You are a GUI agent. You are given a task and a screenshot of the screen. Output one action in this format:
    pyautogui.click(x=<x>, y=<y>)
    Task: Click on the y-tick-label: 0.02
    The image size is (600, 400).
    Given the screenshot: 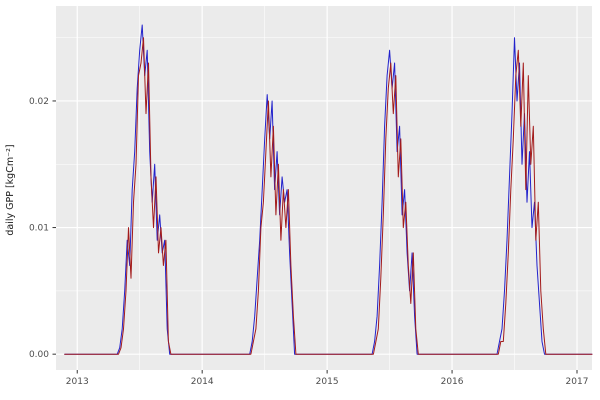 What is the action you would take?
    pyautogui.click(x=39, y=102)
    